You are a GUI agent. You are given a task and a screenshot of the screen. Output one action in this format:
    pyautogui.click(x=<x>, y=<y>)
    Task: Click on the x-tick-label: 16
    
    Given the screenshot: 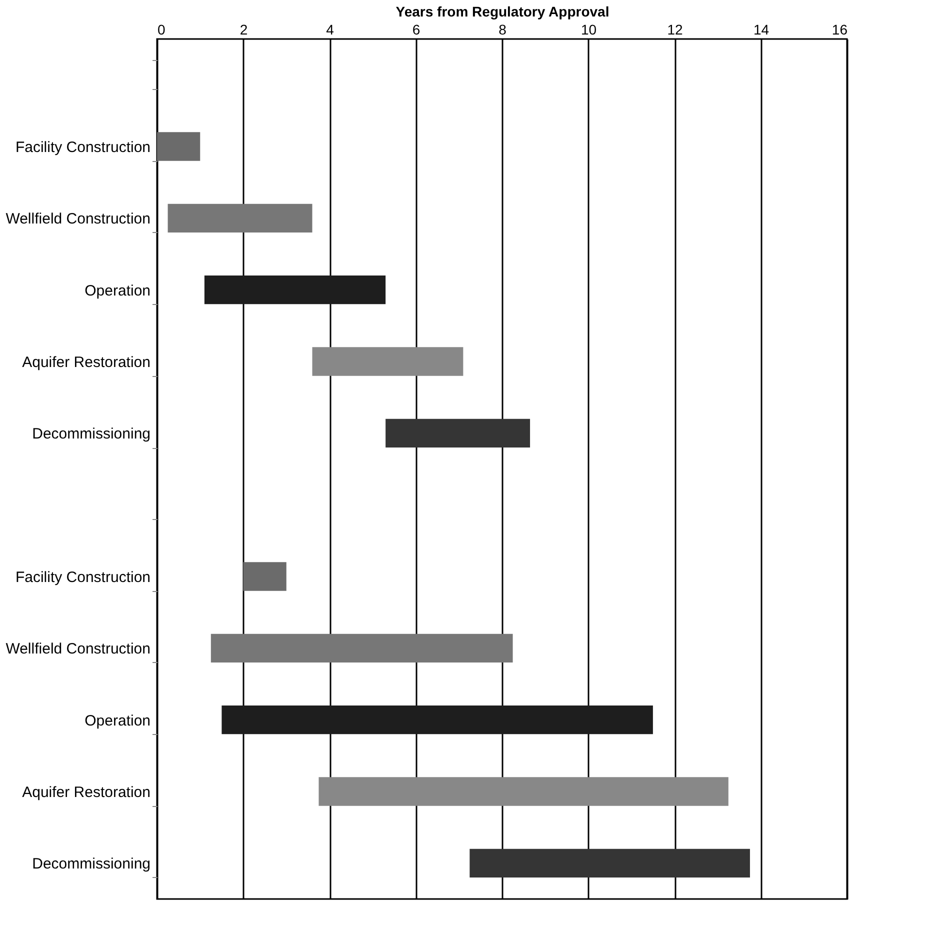 What is the action you would take?
    pyautogui.click(x=840, y=30)
    